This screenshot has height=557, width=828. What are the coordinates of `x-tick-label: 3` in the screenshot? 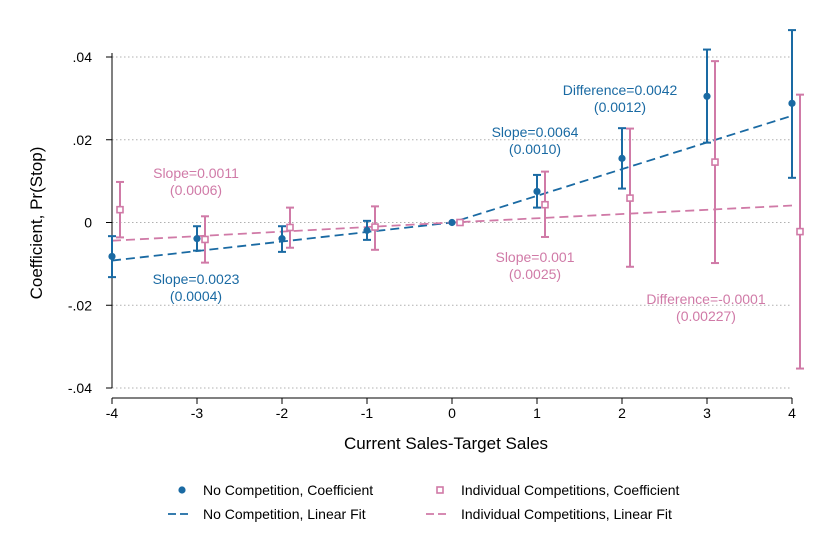 It's located at (707, 413).